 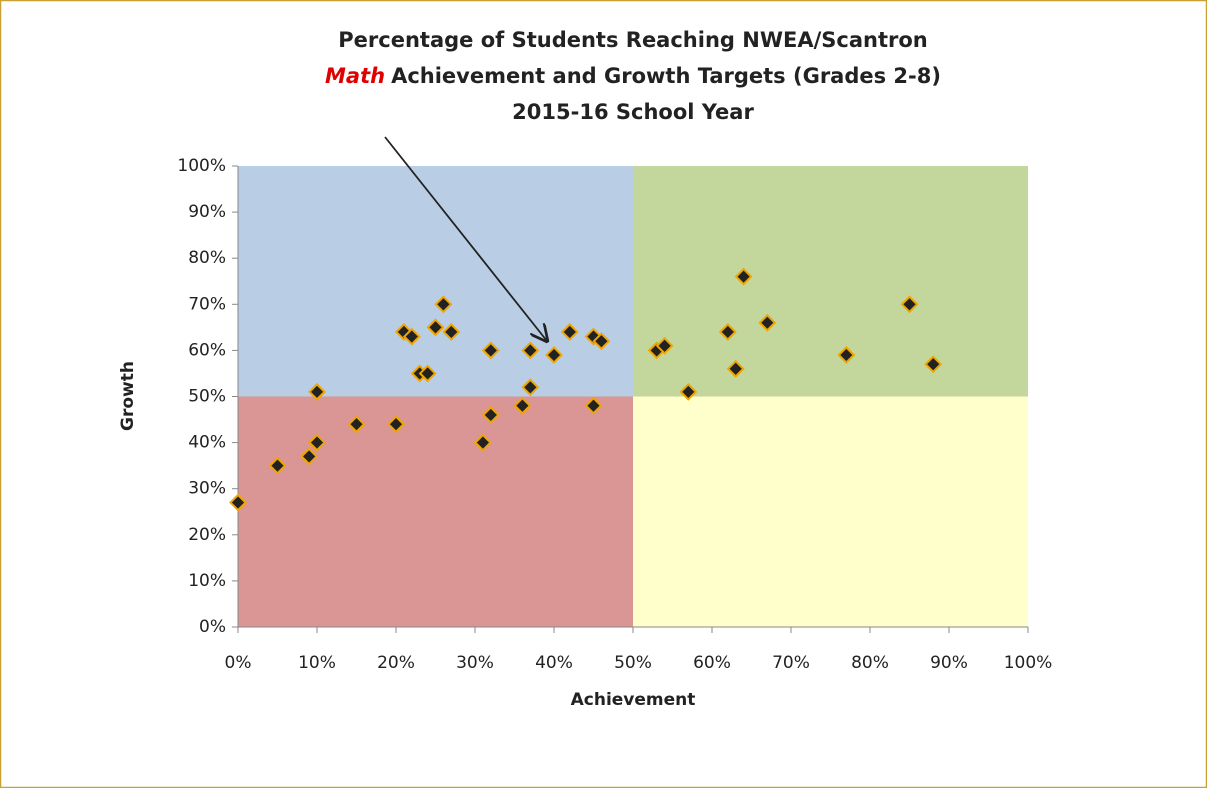 What do you see at coordinates (207, 258) in the screenshot?
I see `y-tick-label: 80%` at bounding box center [207, 258].